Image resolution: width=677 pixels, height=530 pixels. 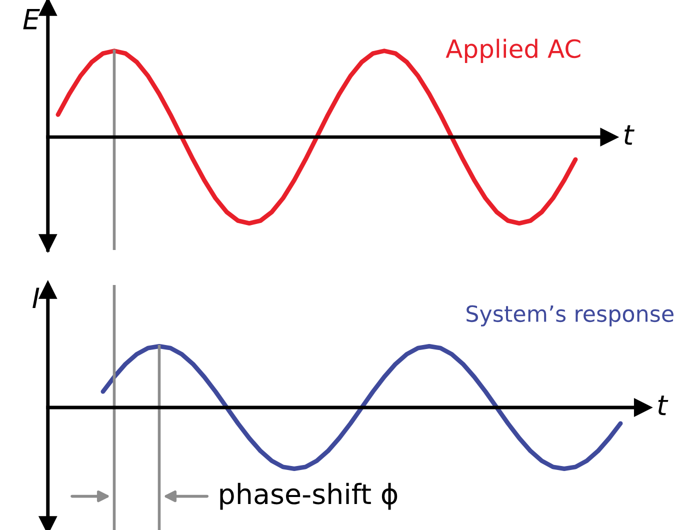 I want to click on y-axis-title: E, so click(x=31, y=19).